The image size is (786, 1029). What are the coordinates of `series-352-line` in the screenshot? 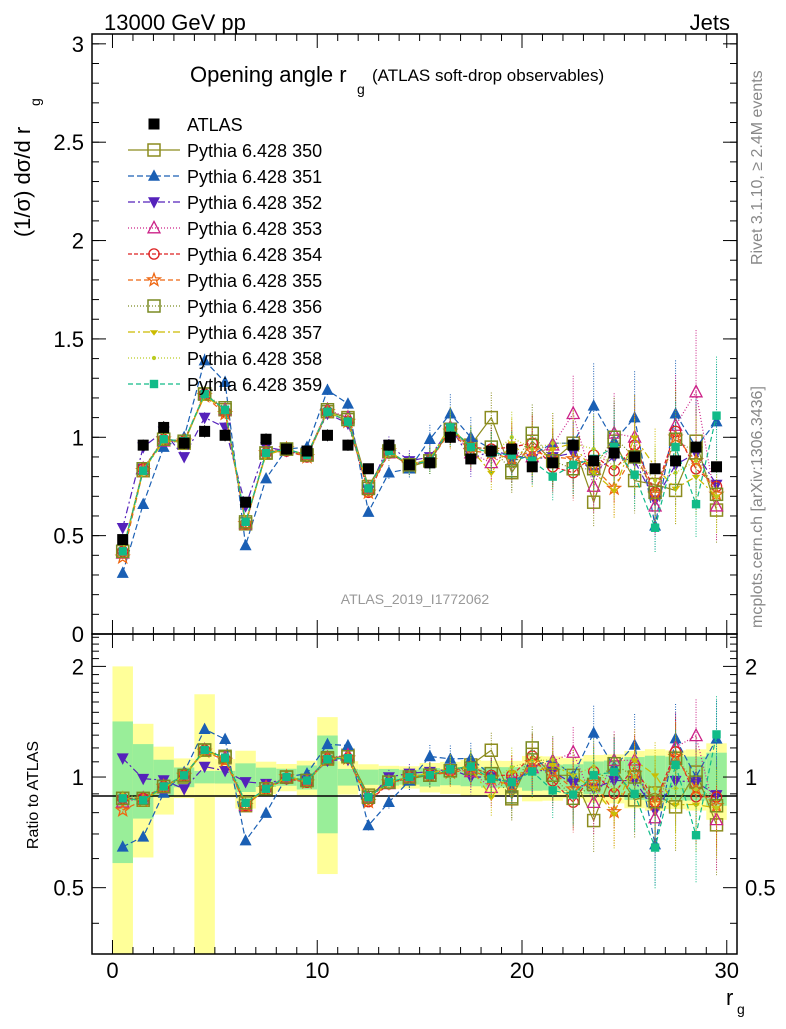 It's located at (420, 470).